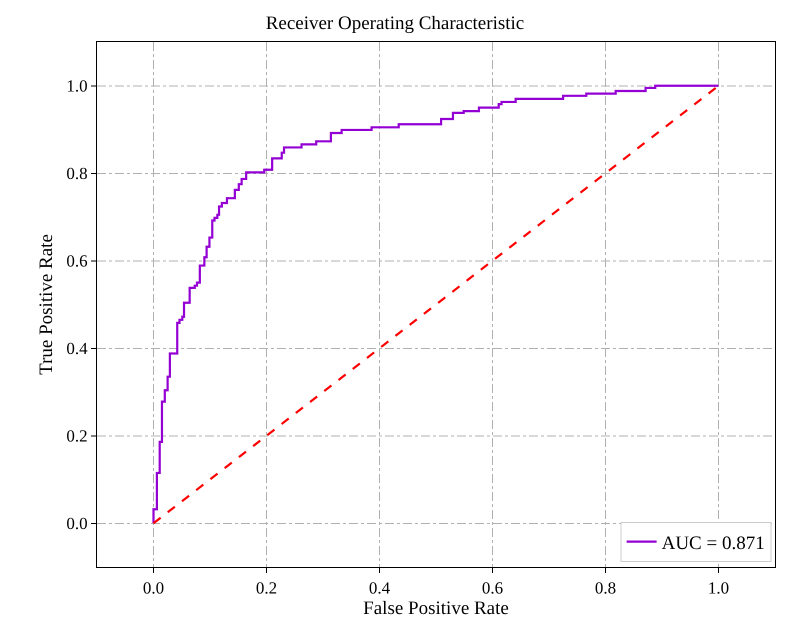 The width and height of the screenshot is (790, 628). I want to click on x-tick-label: 1.0, so click(719, 588).